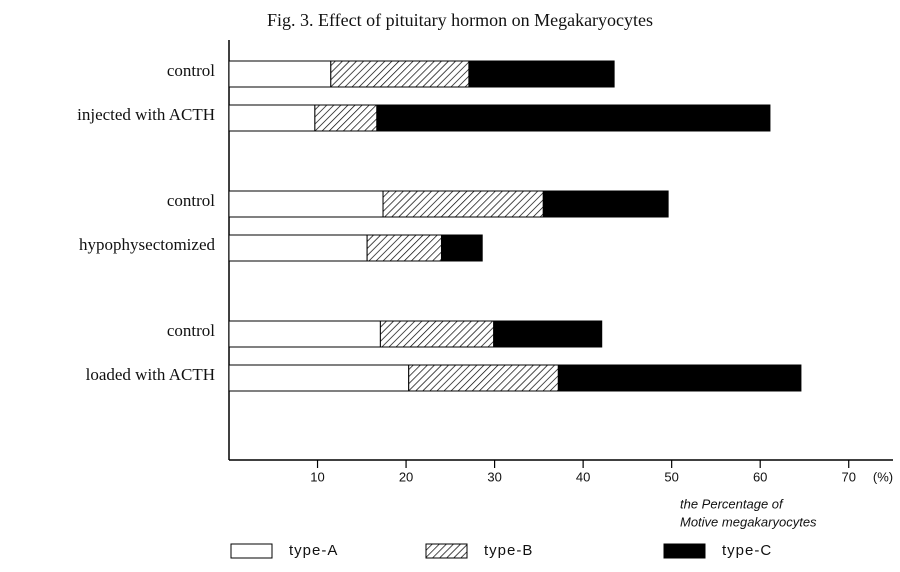 The height and width of the screenshot is (572, 900). Describe the element at coordinates (883, 476) in the screenshot. I see `x-unit: (%)` at that location.